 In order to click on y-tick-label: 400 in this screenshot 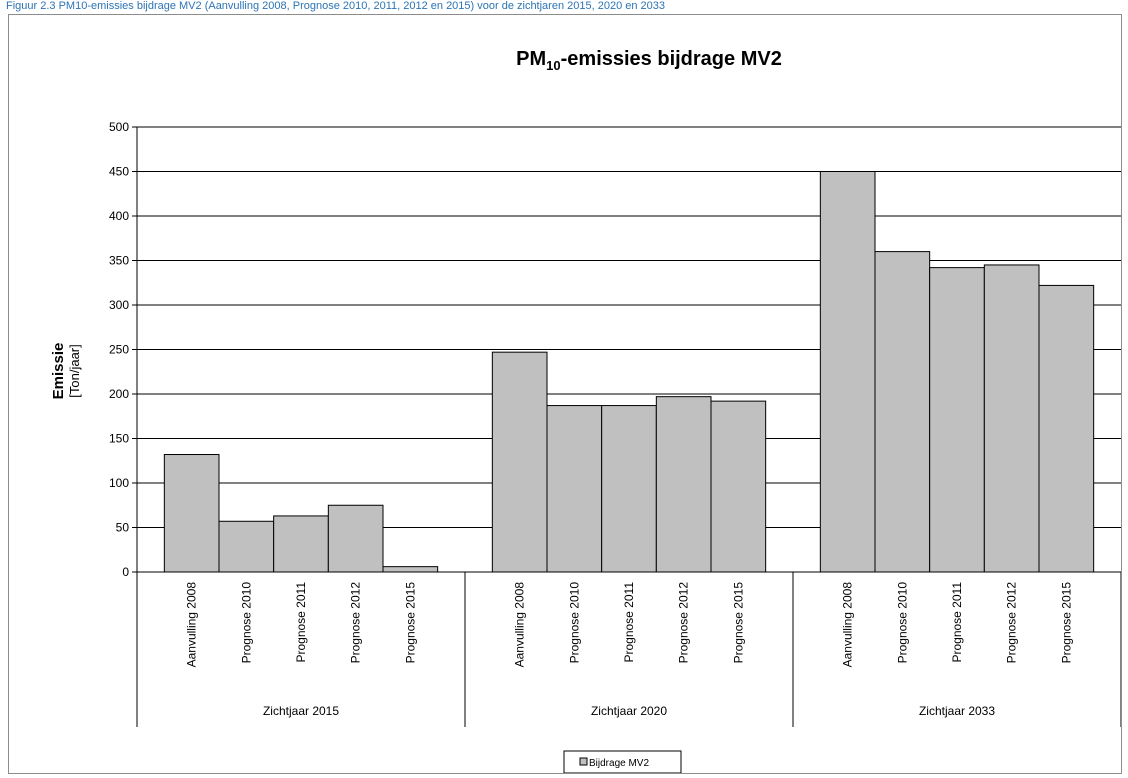, I will do `click(119, 216)`.